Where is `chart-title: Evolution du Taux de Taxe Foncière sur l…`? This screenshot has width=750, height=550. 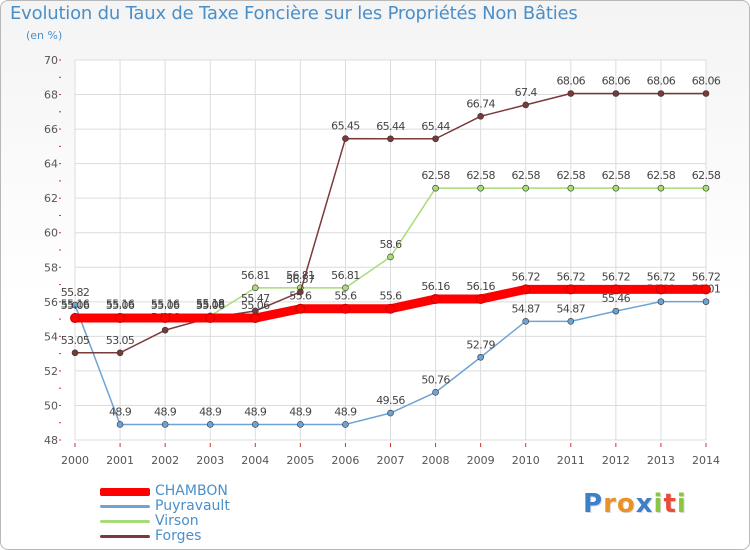 chart-title: Evolution du Taux de Taxe Foncière sur l… is located at coordinates (294, 13).